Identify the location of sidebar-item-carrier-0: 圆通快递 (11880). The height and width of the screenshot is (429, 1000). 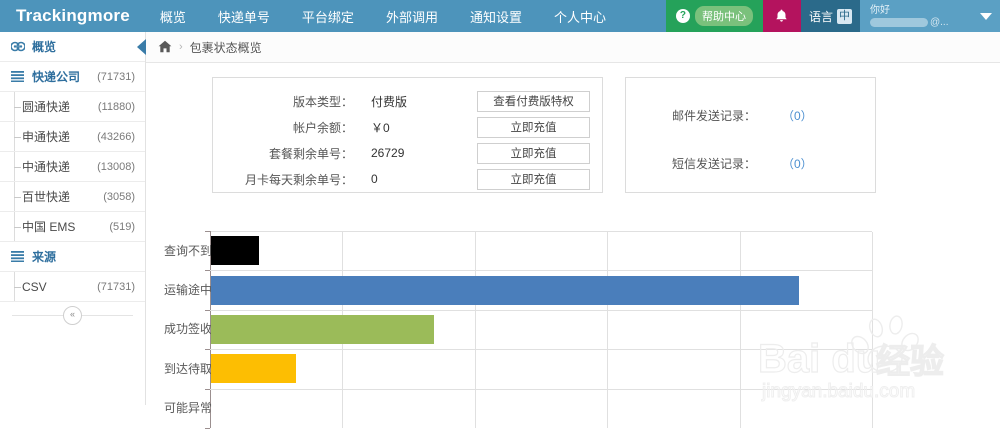
(72, 107).